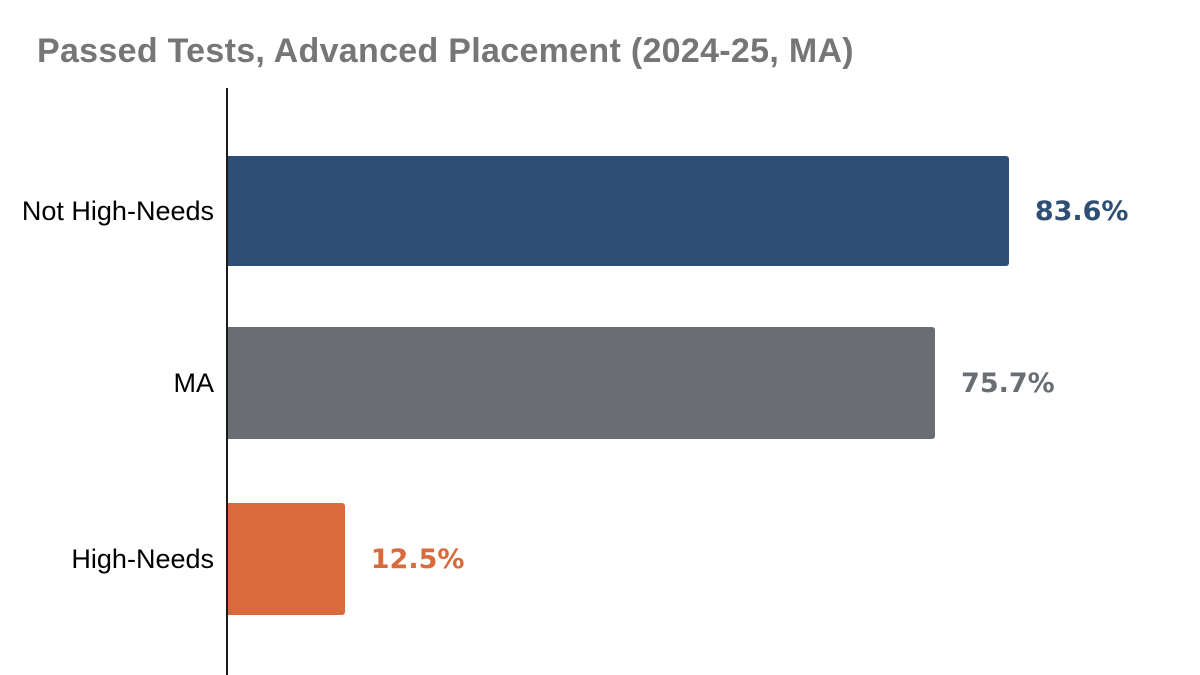  What do you see at coordinates (618, 211) in the screenshot?
I see `bar-not-high-needs` at bounding box center [618, 211].